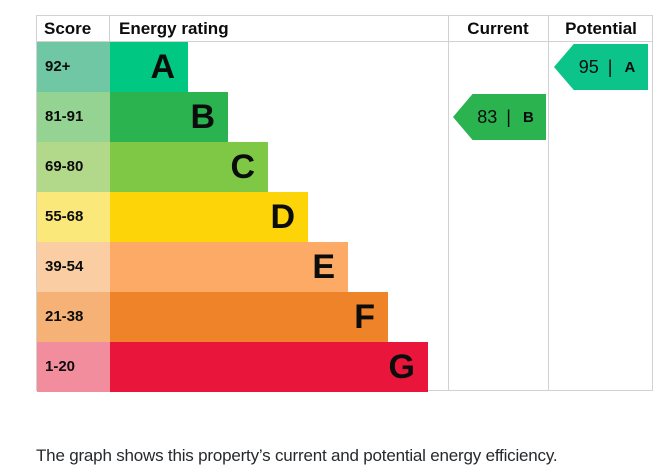 This screenshot has height=470, width=664. Describe the element at coordinates (344, 67) in the screenshot. I see `band-row-a: 92+ A` at that location.